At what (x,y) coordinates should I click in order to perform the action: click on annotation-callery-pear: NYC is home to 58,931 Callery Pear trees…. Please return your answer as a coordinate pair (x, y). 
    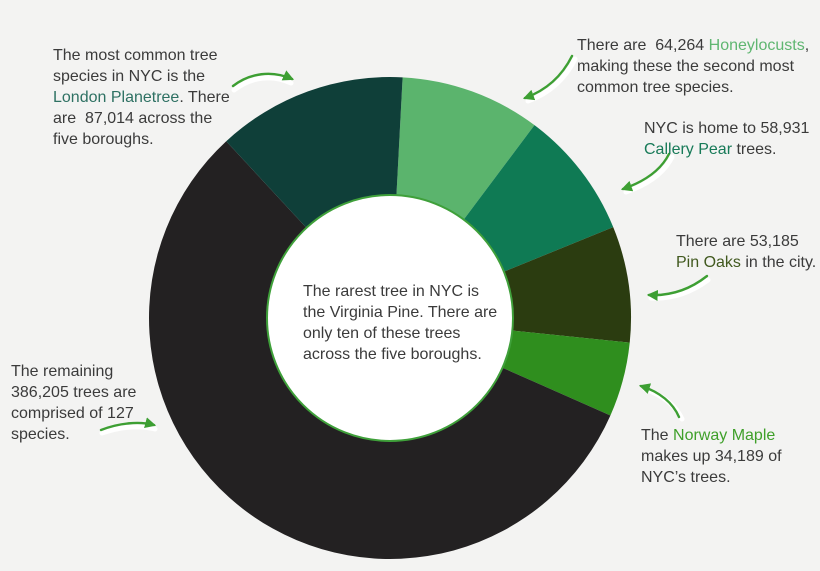
    Looking at the image, I should click on (730, 139).